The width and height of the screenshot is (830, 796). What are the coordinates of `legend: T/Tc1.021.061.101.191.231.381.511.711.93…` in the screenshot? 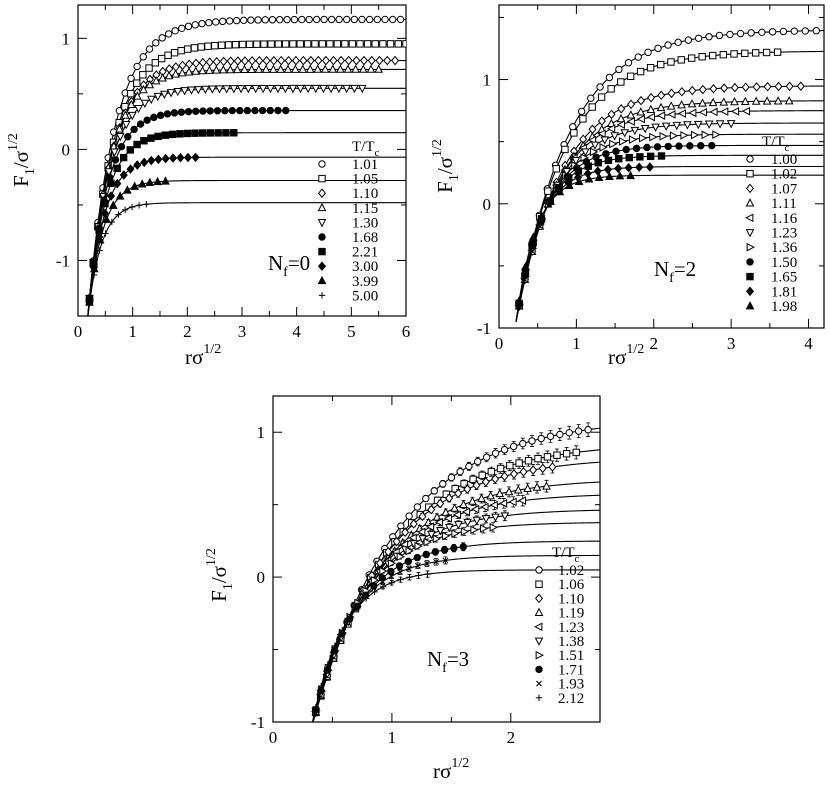 It's located at (559, 626).